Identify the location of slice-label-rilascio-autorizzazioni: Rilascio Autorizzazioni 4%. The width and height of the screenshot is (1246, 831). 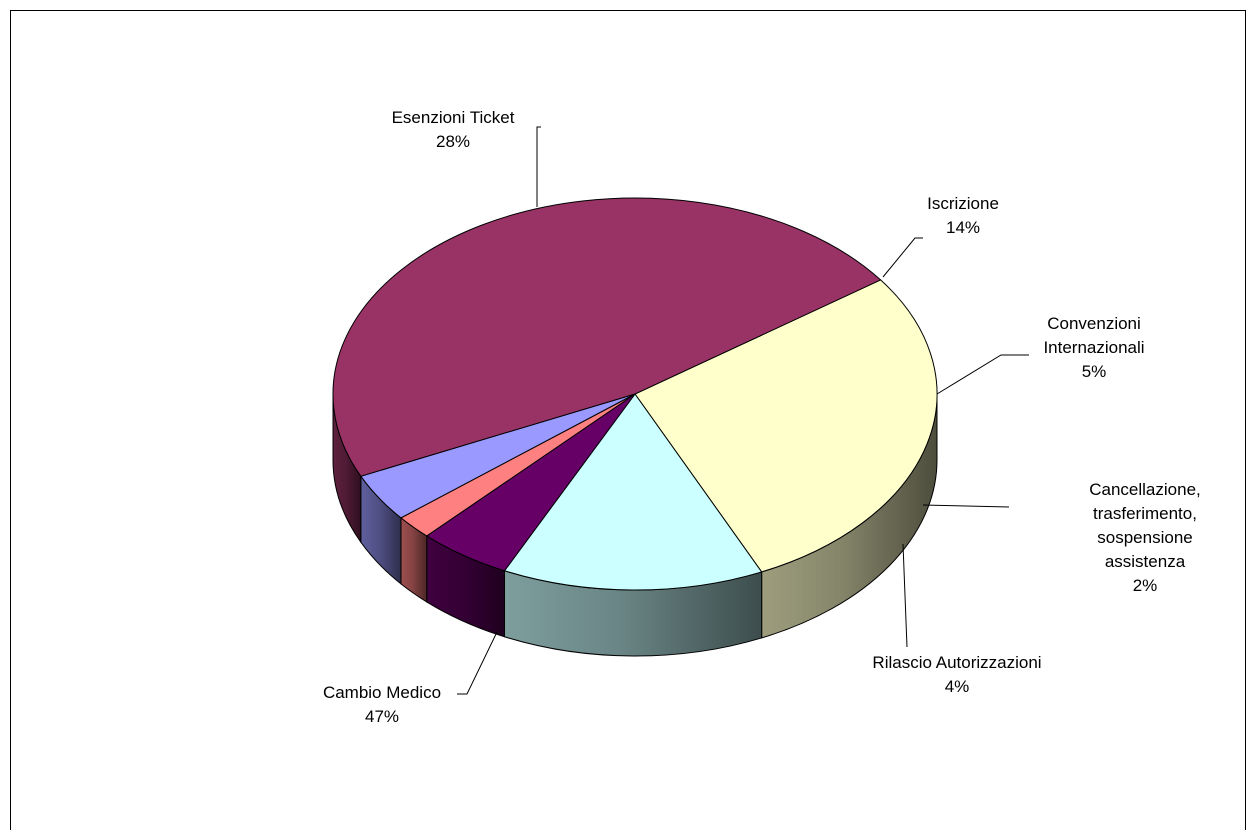
(956, 674).